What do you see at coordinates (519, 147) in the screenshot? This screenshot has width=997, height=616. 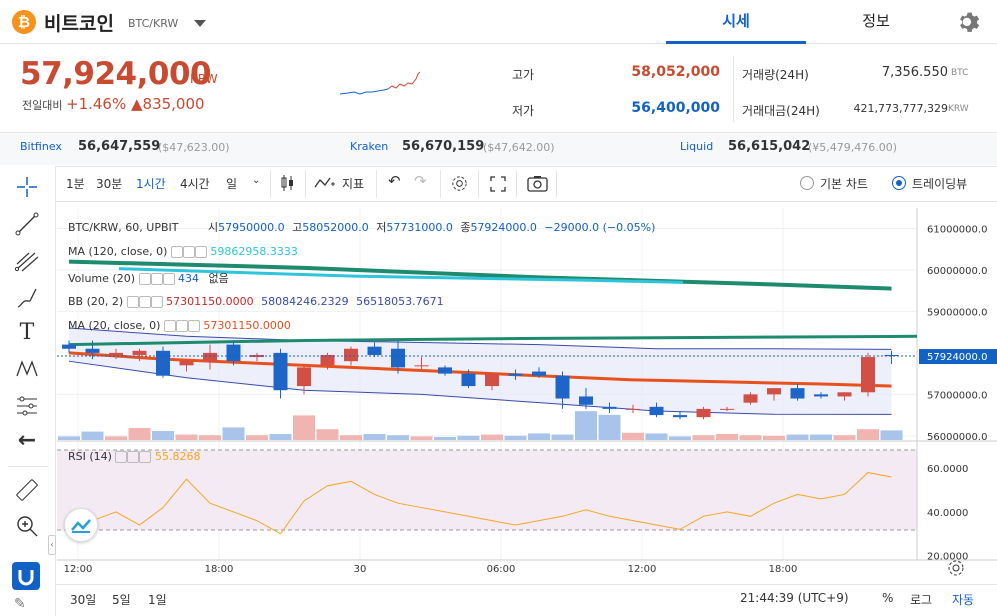 I see `exchange-usd: ($47,642.00)` at bounding box center [519, 147].